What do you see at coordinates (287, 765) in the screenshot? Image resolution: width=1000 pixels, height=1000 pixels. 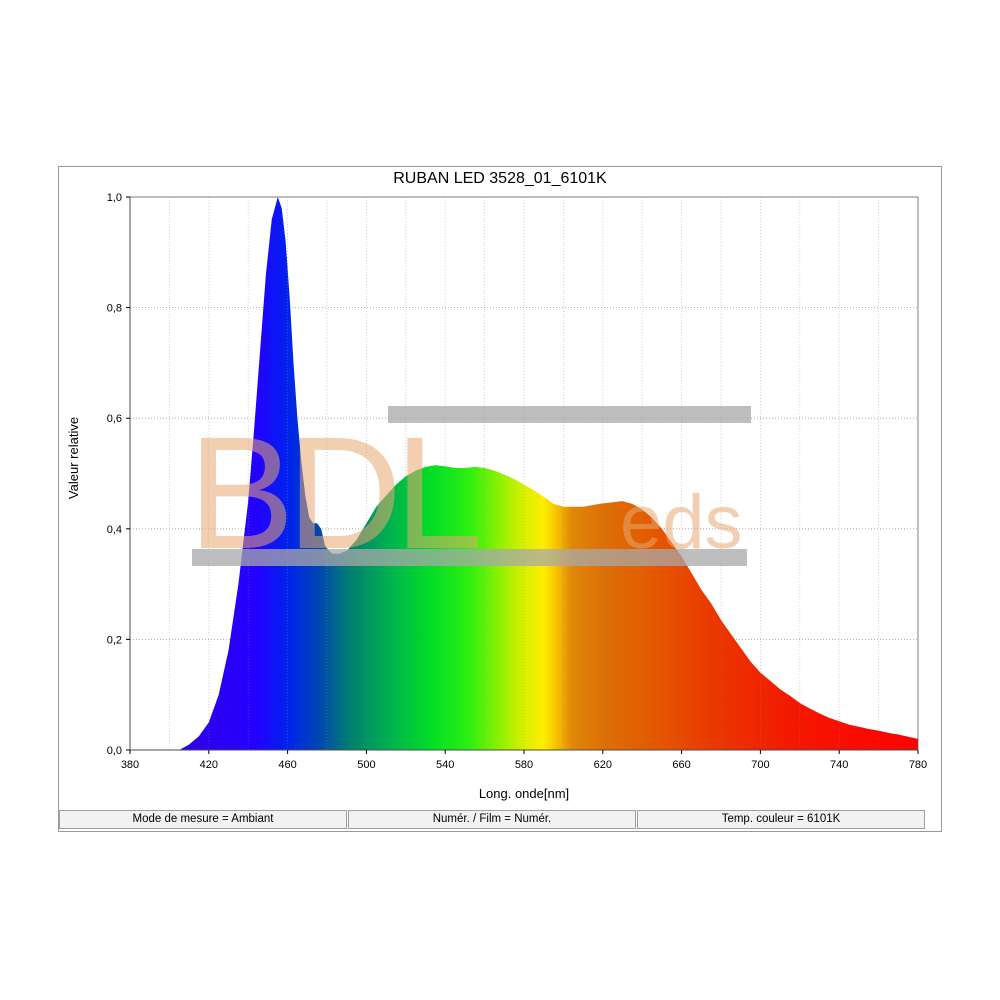 I see `x-tick-label: 460` at bounding box center [287, 765].